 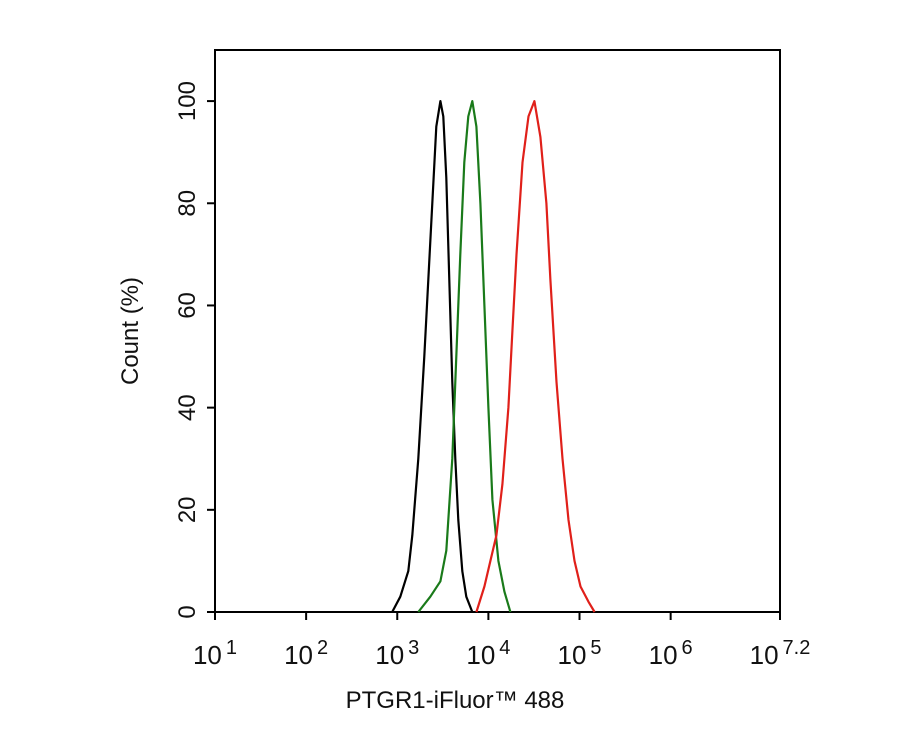 I want to click on x-tick-label: 10 5, so click(x=579, y=653).